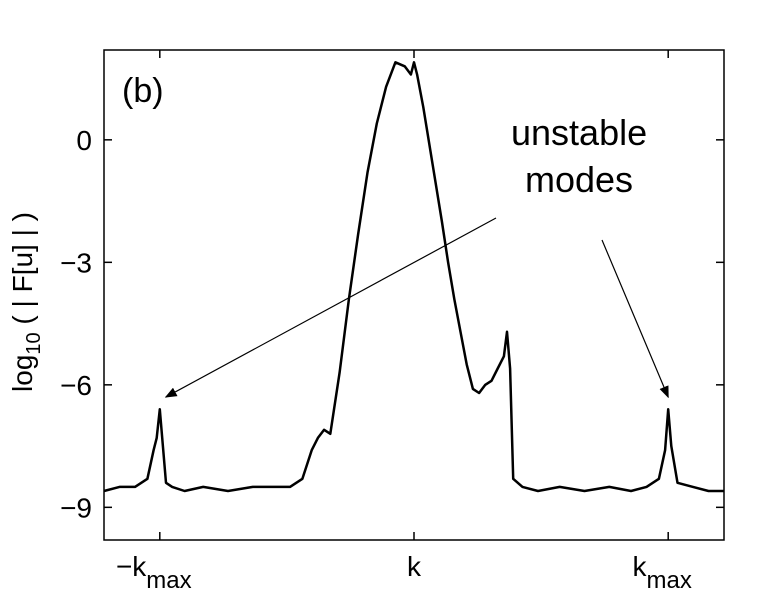 This screenshot has width=770, height=606. I want to click on x-tick-label: kmax, so click(662, 572).